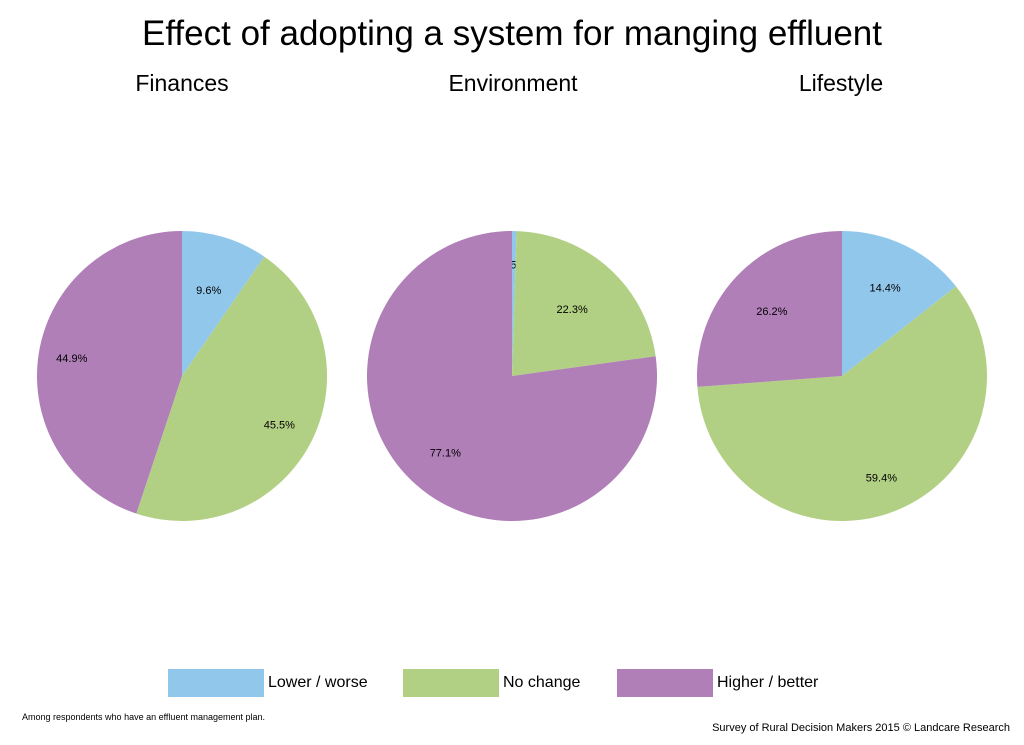  Describe the element at coordinates (208, 291) in the screenshot. I see `data-label-finances-lower: 9.6%` at that location.